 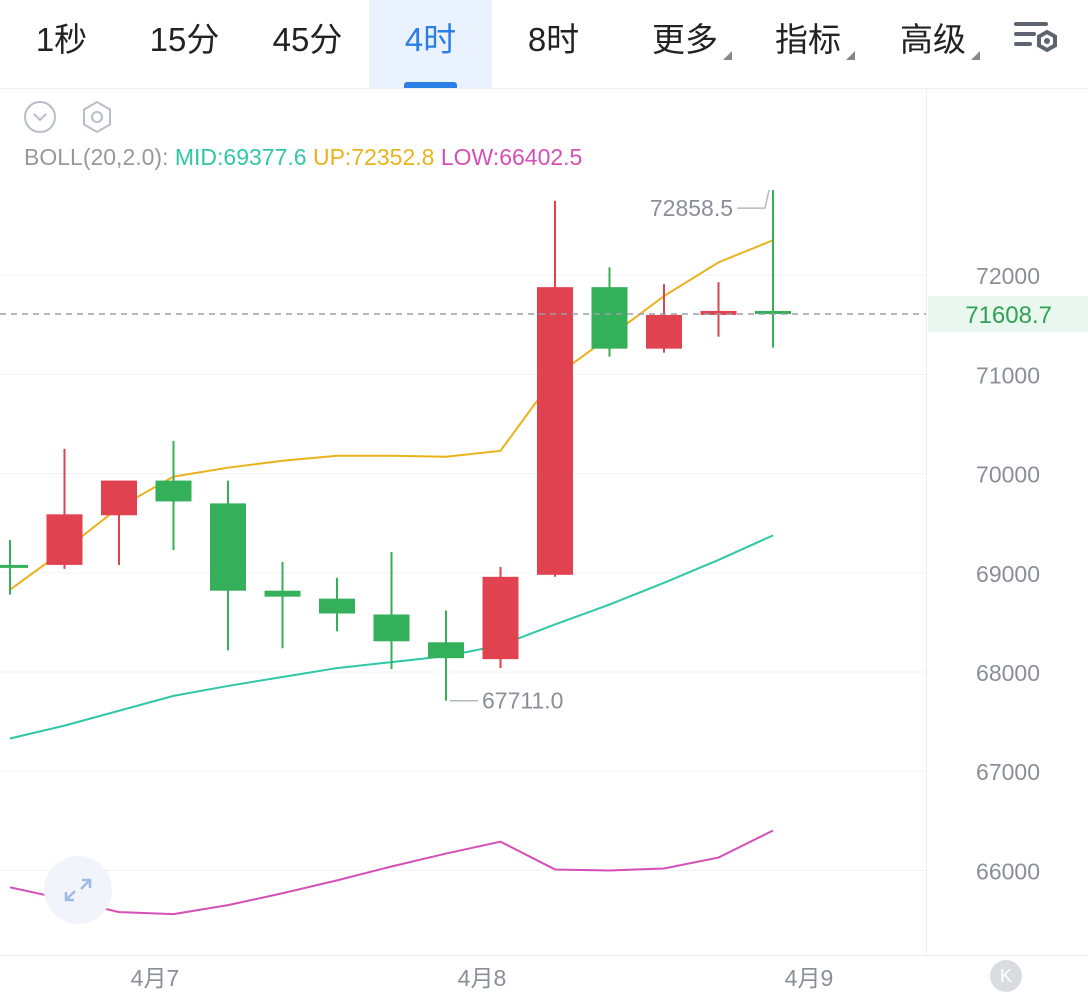 I want to click on tab-1s: 1秒, so click(x=61, y=44).